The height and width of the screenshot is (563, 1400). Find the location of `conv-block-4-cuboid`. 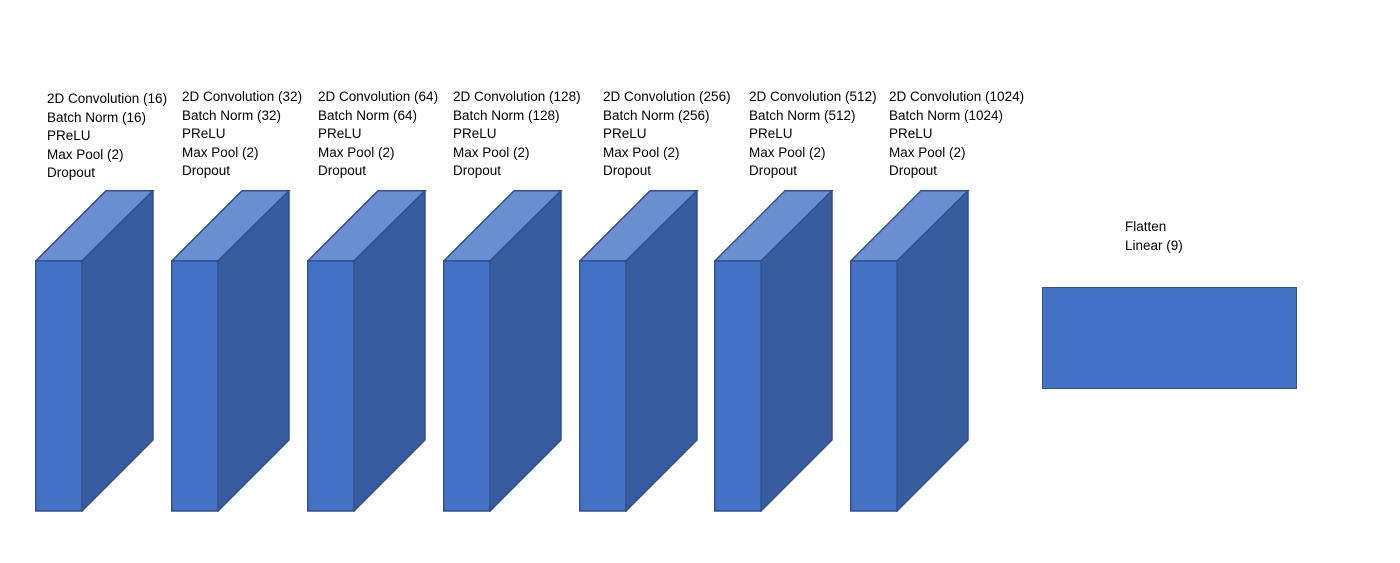

conv-block-4-cuboid is located at coordinates (503, 351).